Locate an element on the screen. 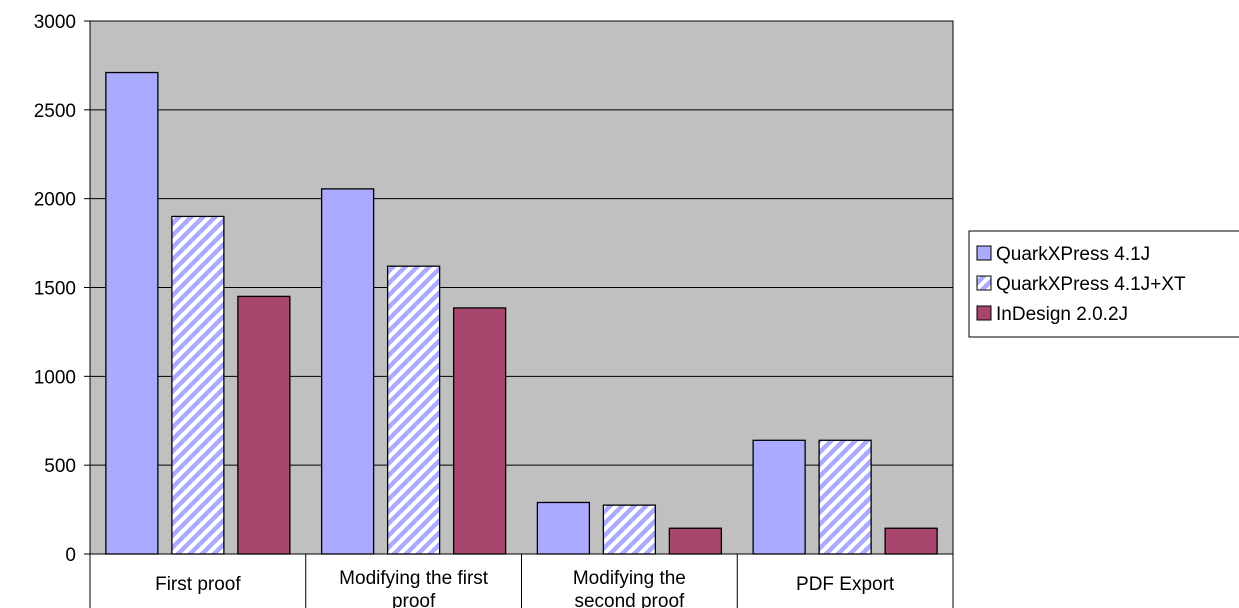 This screenshot has width=1239, height=608. y-tick-label: 2500 is located at coordinates (55, 111).